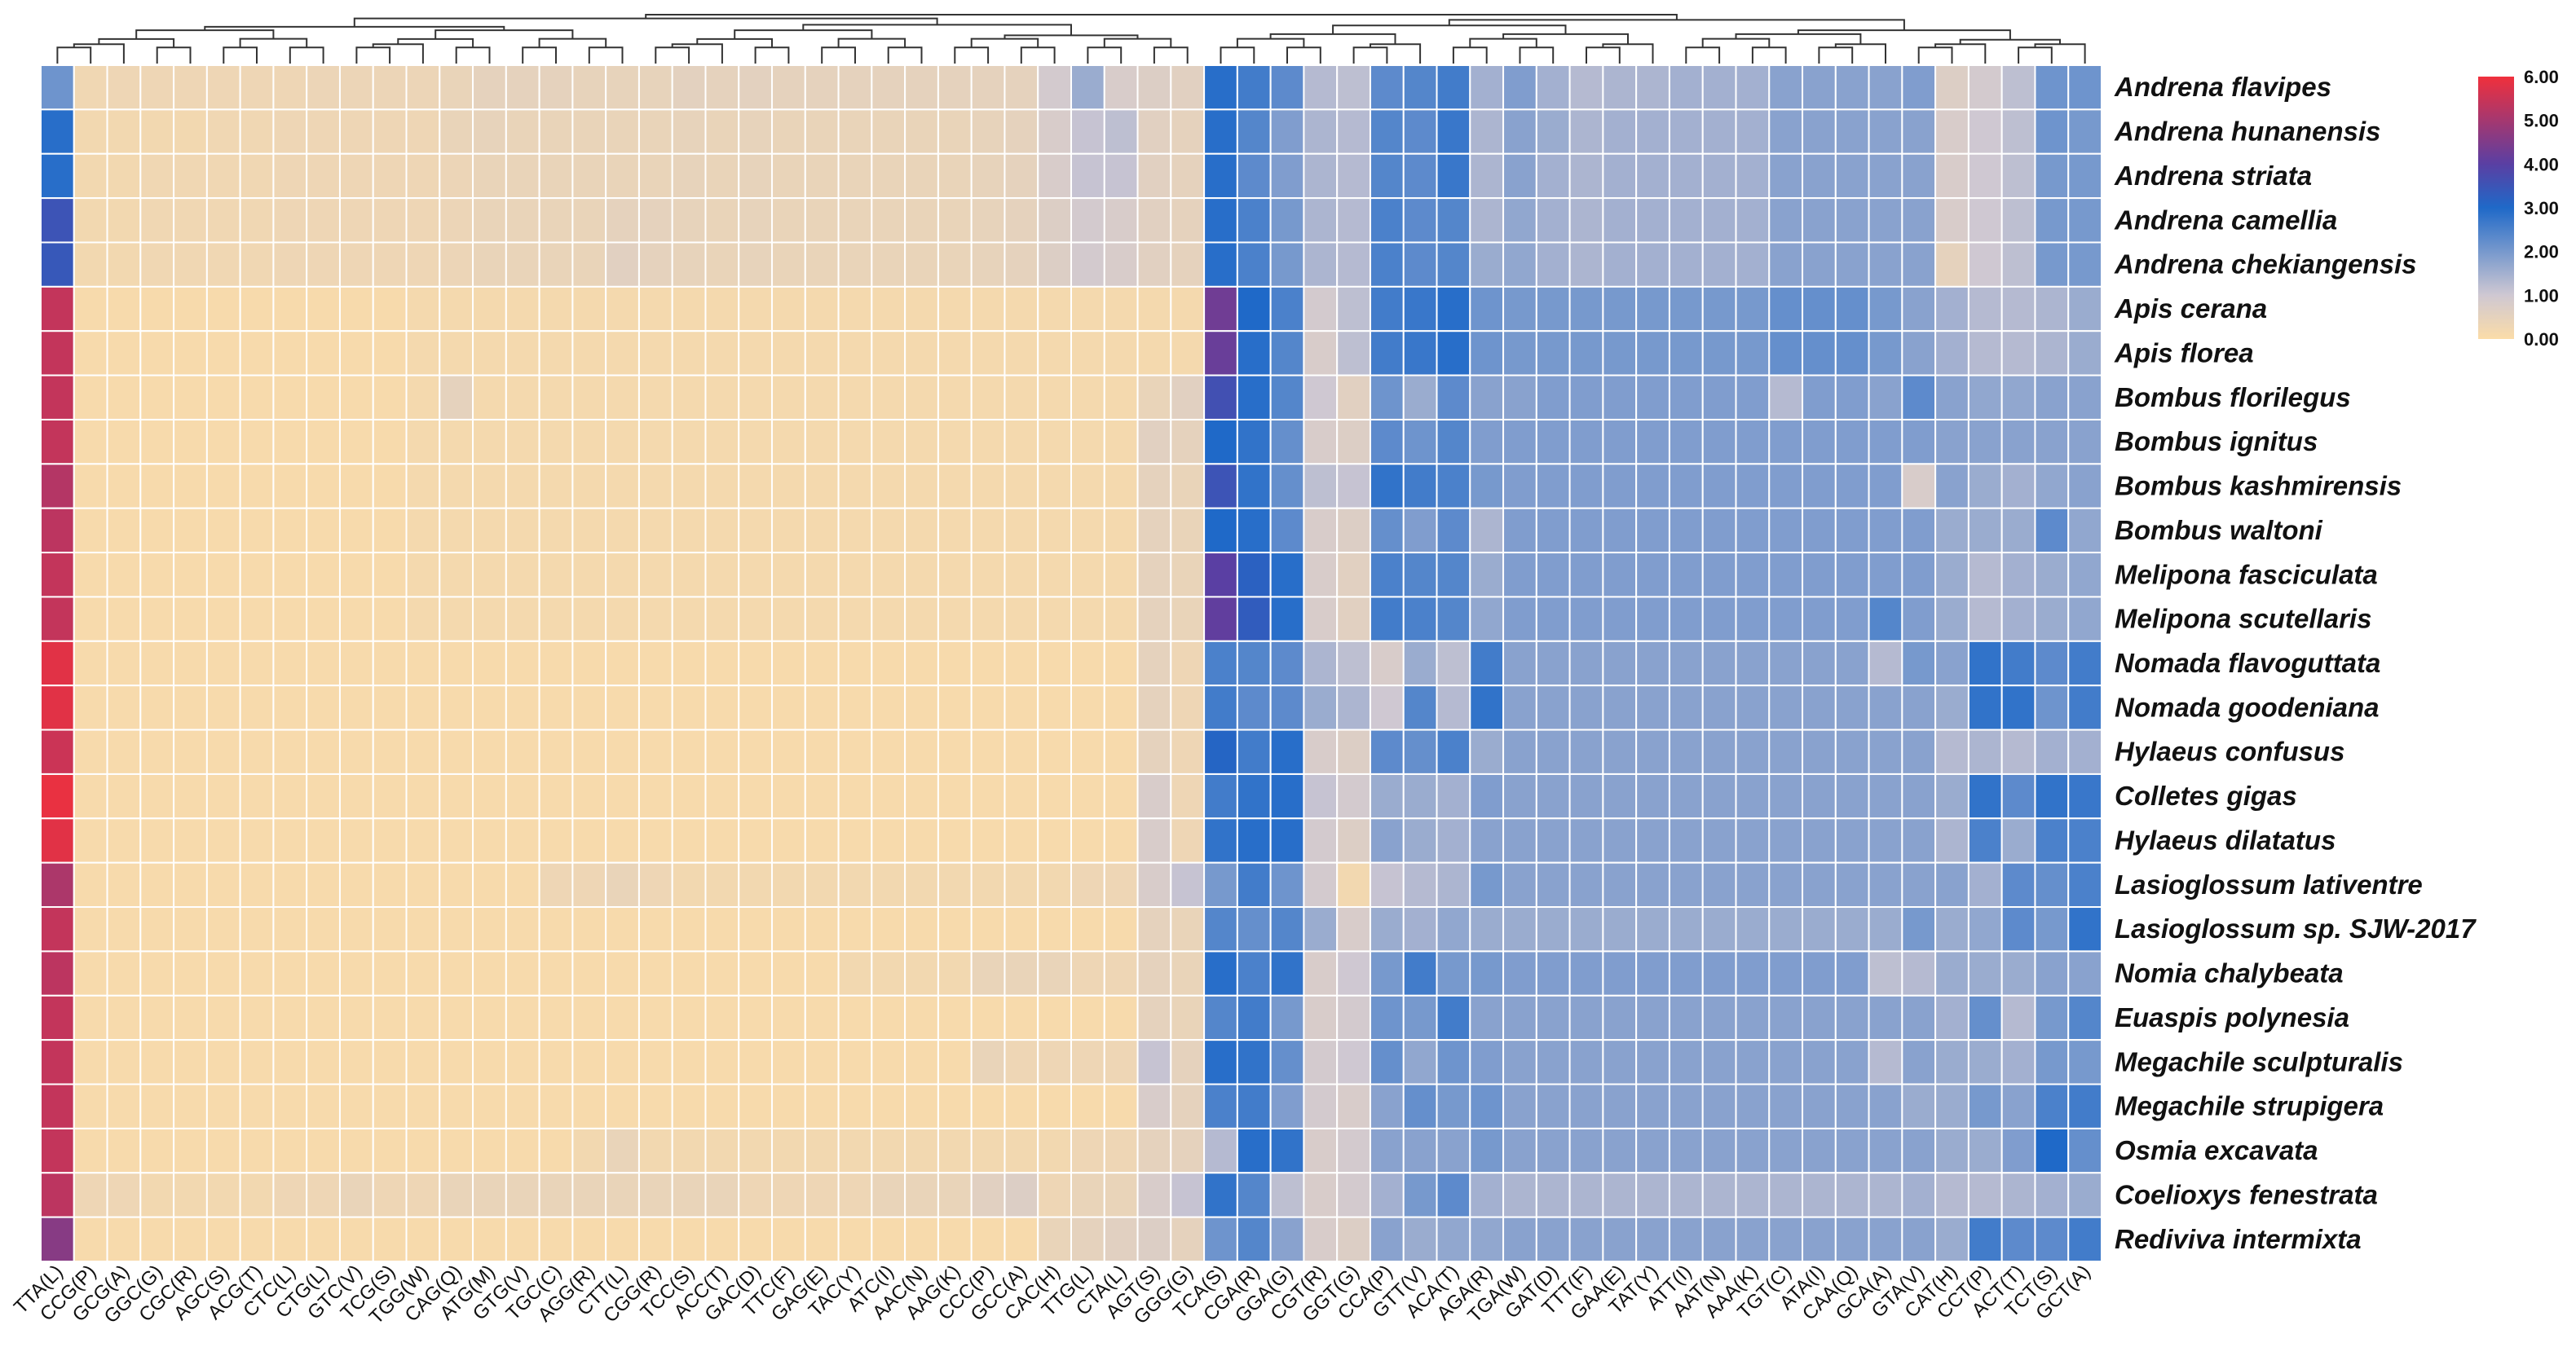  What do you see at coordinates (2233, 397) in the screenshot?
I see `row-label: Bombus florilegus` at bounding box center [2233, 397].